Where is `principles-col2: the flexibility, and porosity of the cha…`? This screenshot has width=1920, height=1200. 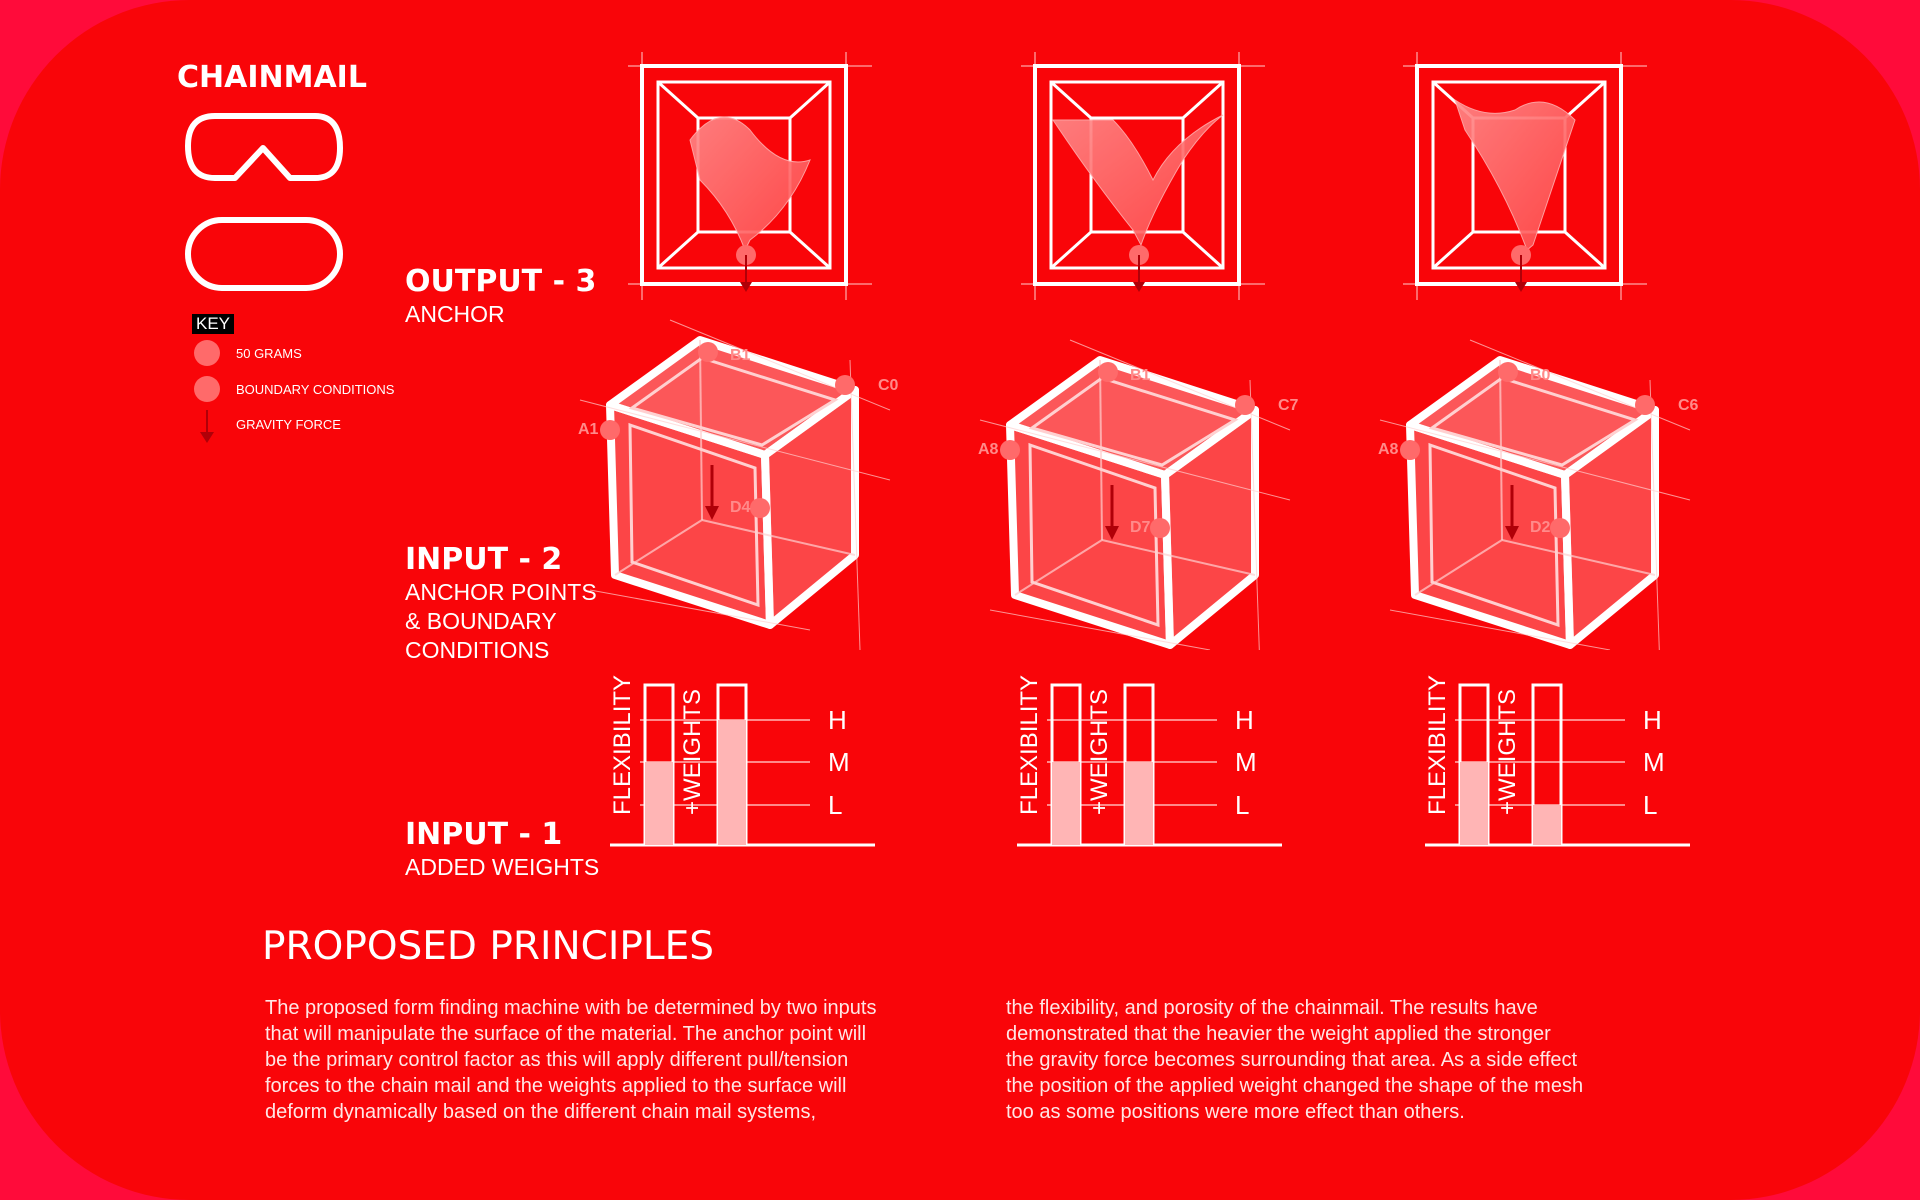
principles-col2: the flexibility, and porosity of the cha… is located at coordinates (1346, 1060).